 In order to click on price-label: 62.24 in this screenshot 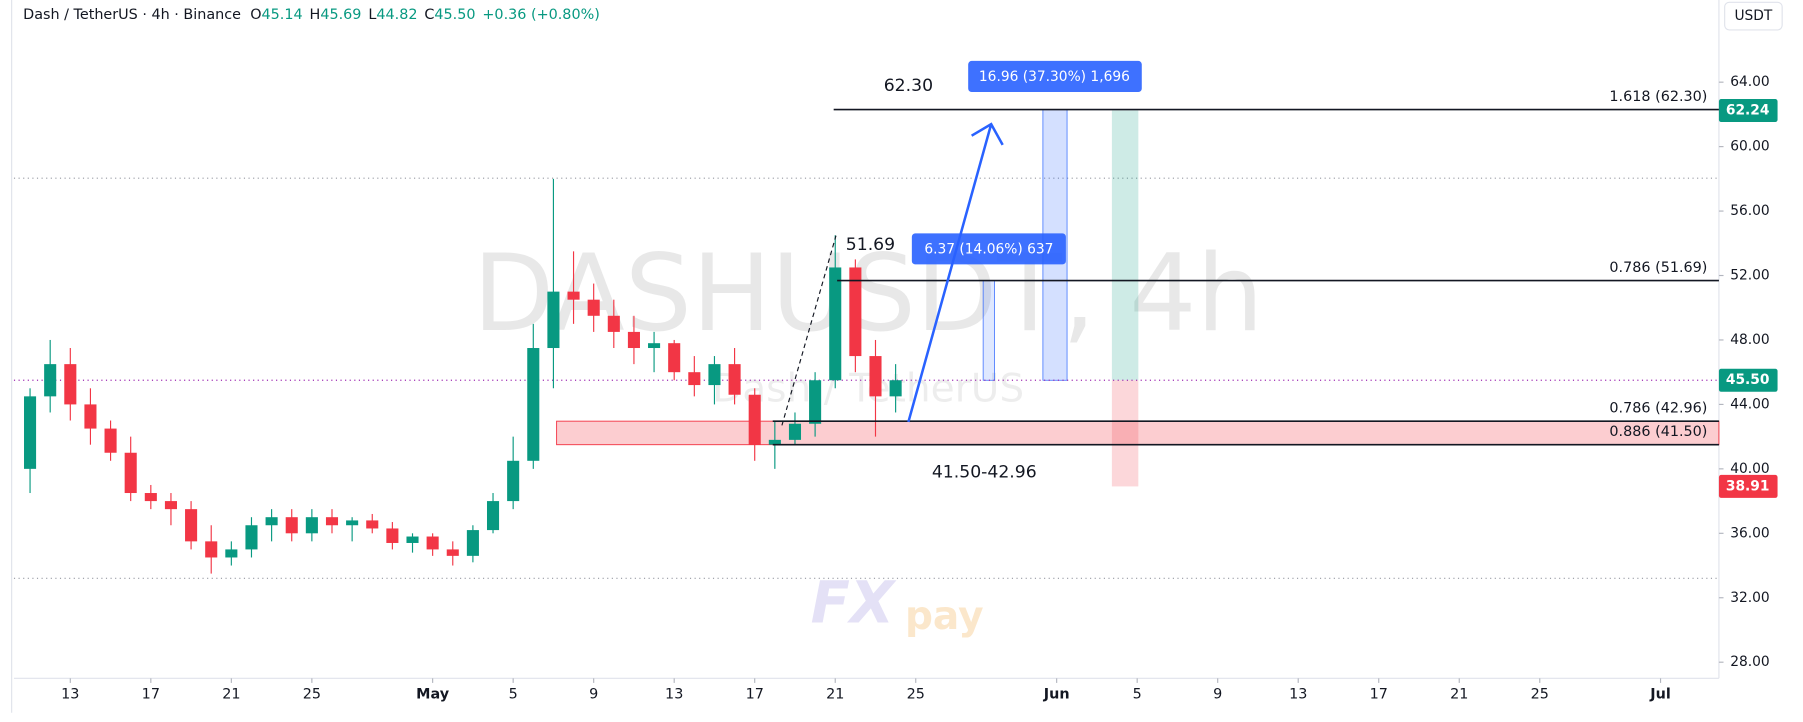, I will do `click(1748, 111)`.